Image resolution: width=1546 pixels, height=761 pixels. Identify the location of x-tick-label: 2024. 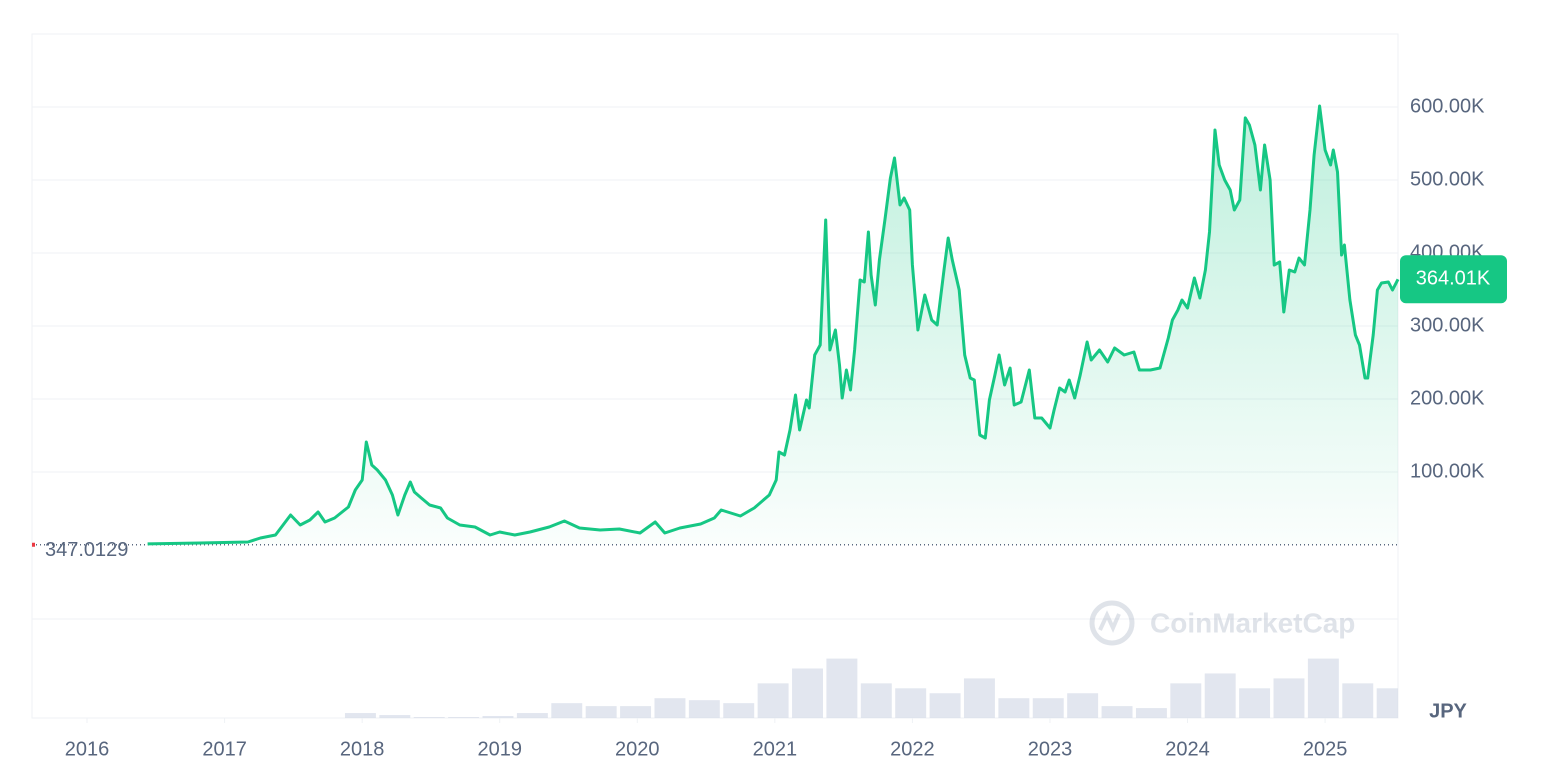
(1187, 749).